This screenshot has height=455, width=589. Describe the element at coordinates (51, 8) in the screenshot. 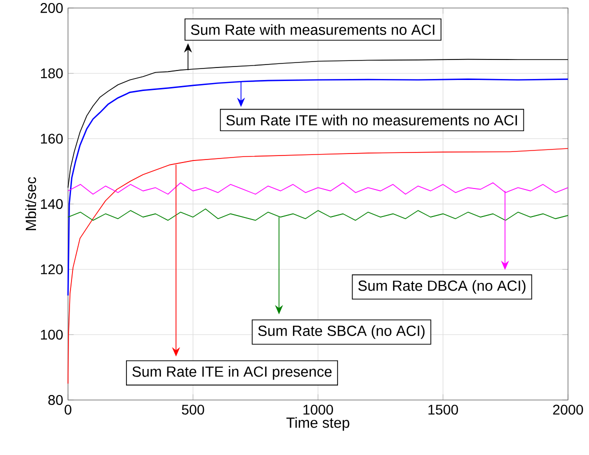

I see `y-tick-label: 200` at that location.